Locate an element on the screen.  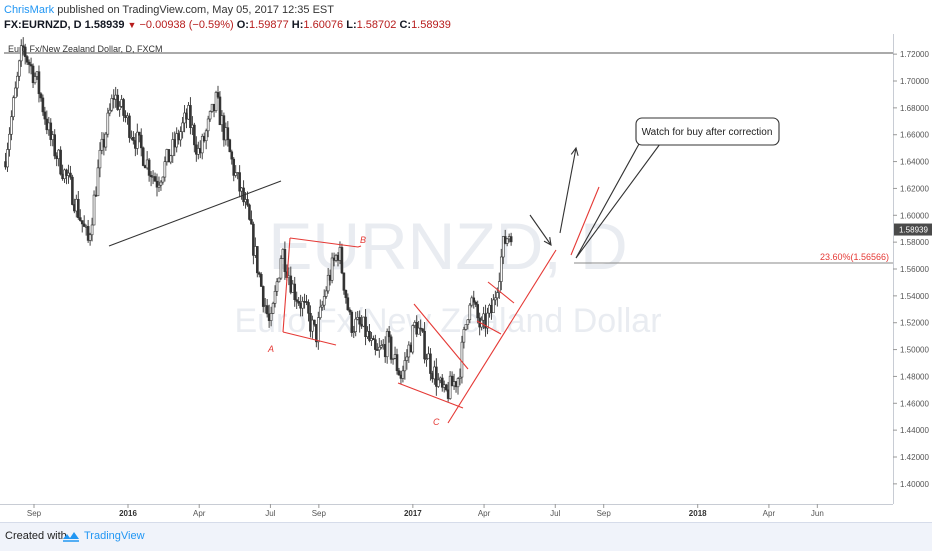
wave-b-tick is located at coordinates (359, 246).